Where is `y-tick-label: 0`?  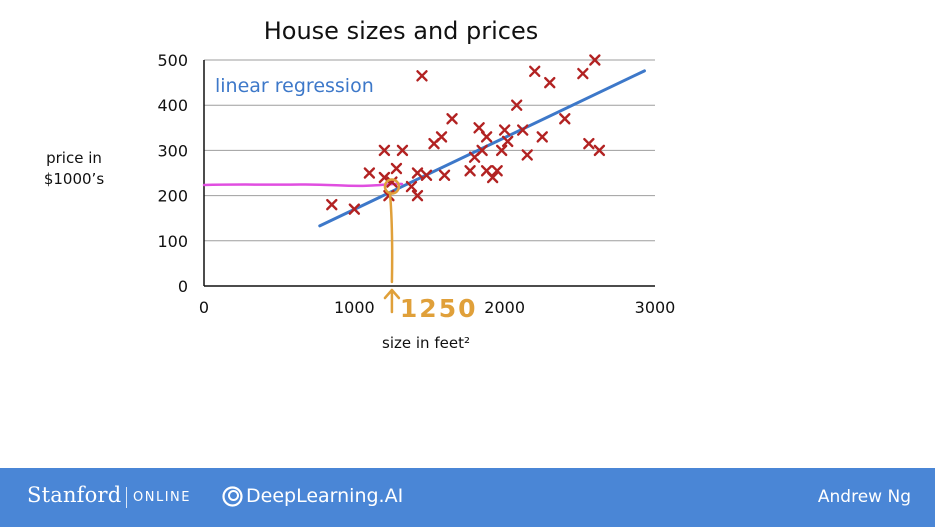
y-tick-label: 0 is located at coordinates (183, 286).